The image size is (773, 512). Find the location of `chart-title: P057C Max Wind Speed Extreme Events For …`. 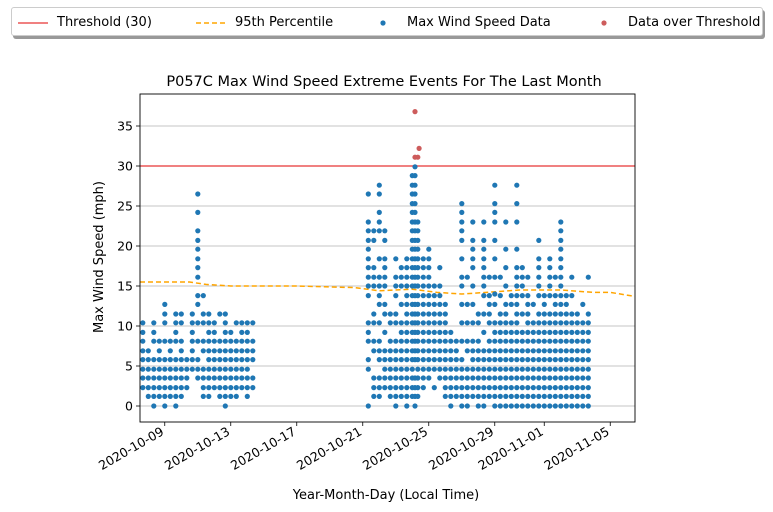

chart-title: P057C Max Wind Speed Extreme Events For … is located at coordinates (383, 82).